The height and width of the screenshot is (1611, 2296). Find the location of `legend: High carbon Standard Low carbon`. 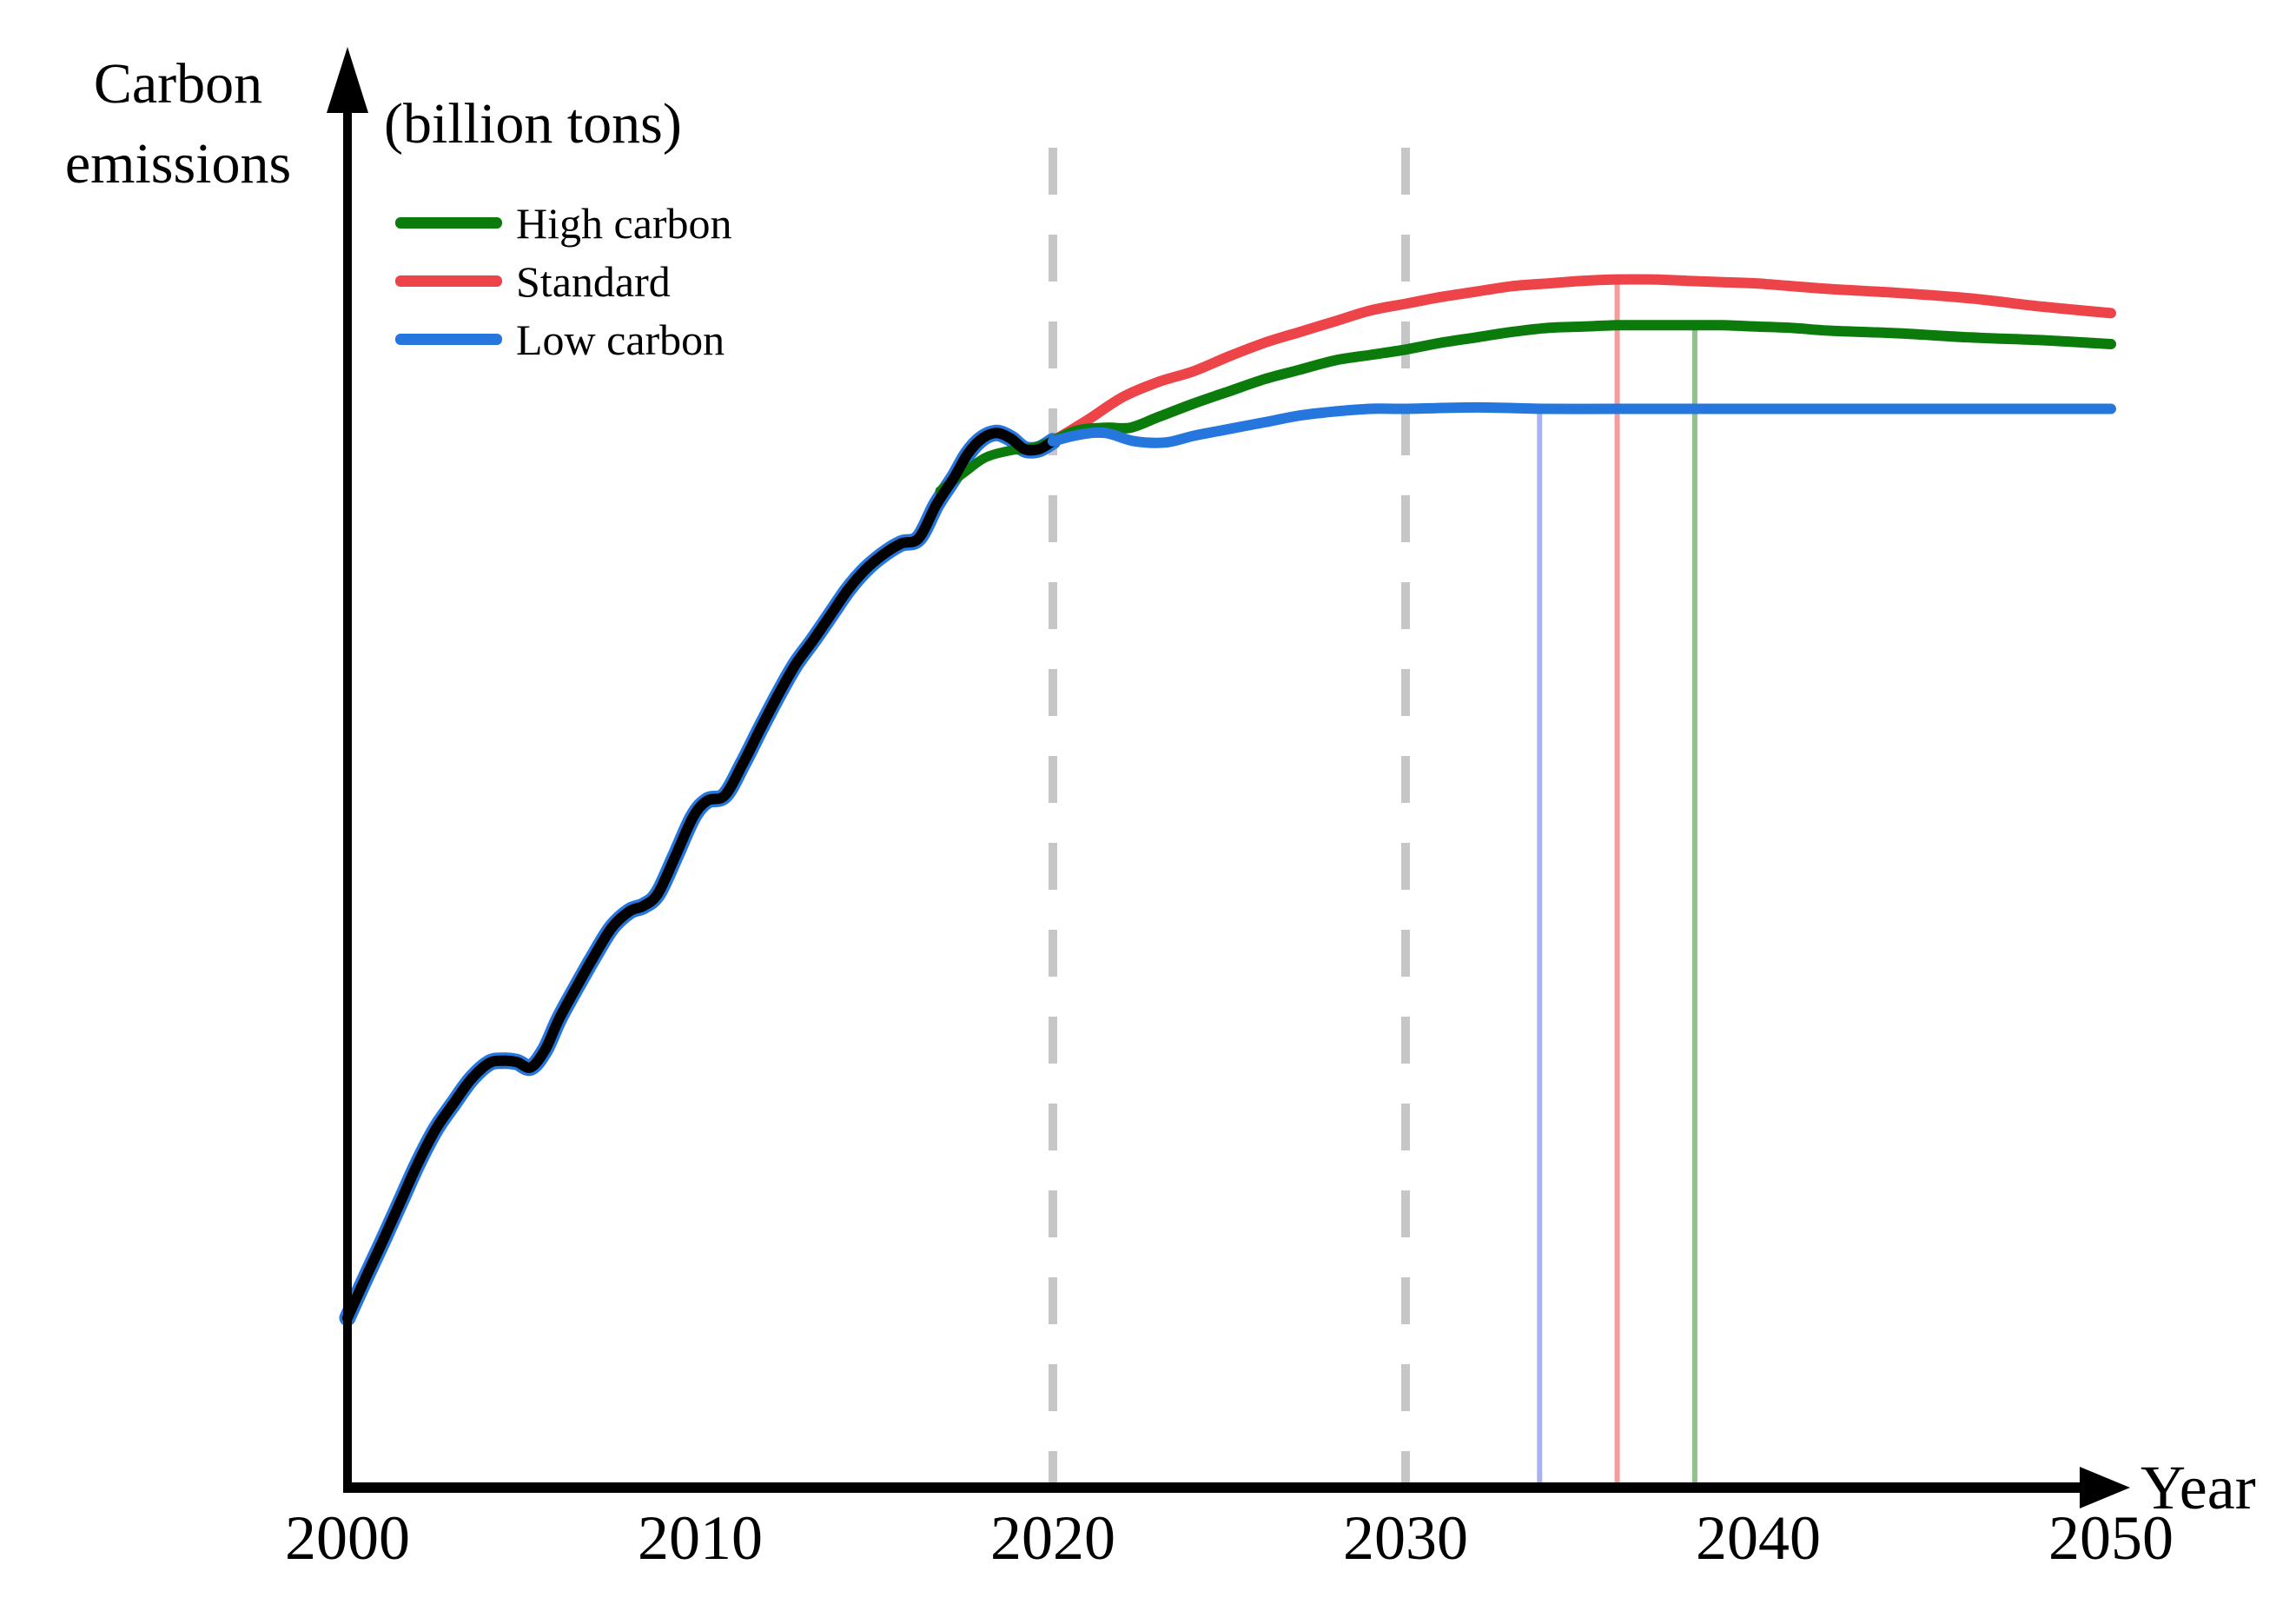

legend: High carbon Standard Low carbon is located at coordinates (563, 281).